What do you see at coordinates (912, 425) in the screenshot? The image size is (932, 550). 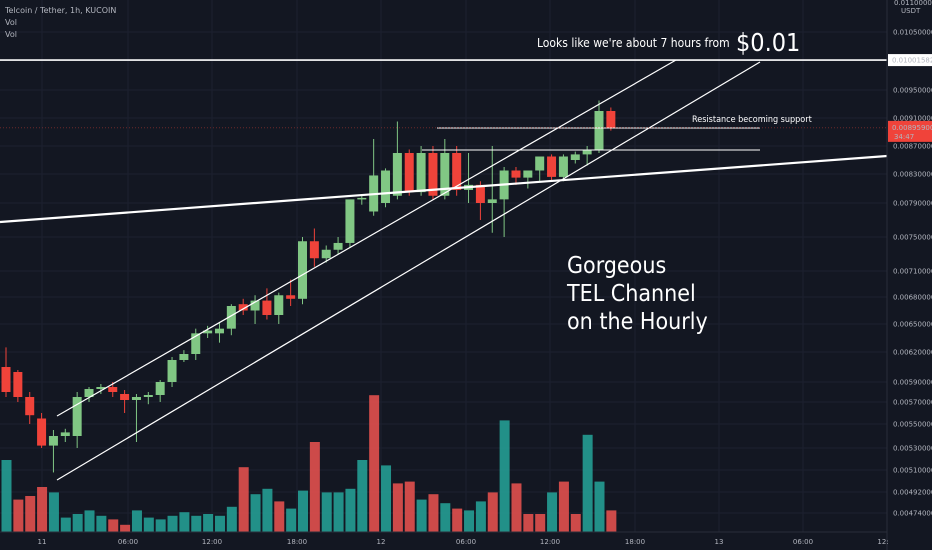 I see `price-tick-label: 0.00550000` at bounding box center [912, 425].